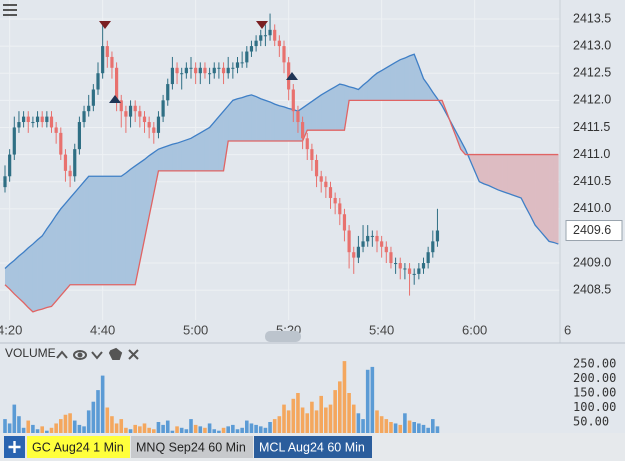  What do you see at coordinates (283, 336) in the screenshot?
I see `scroll-handle` at bounding box center [283, 336].